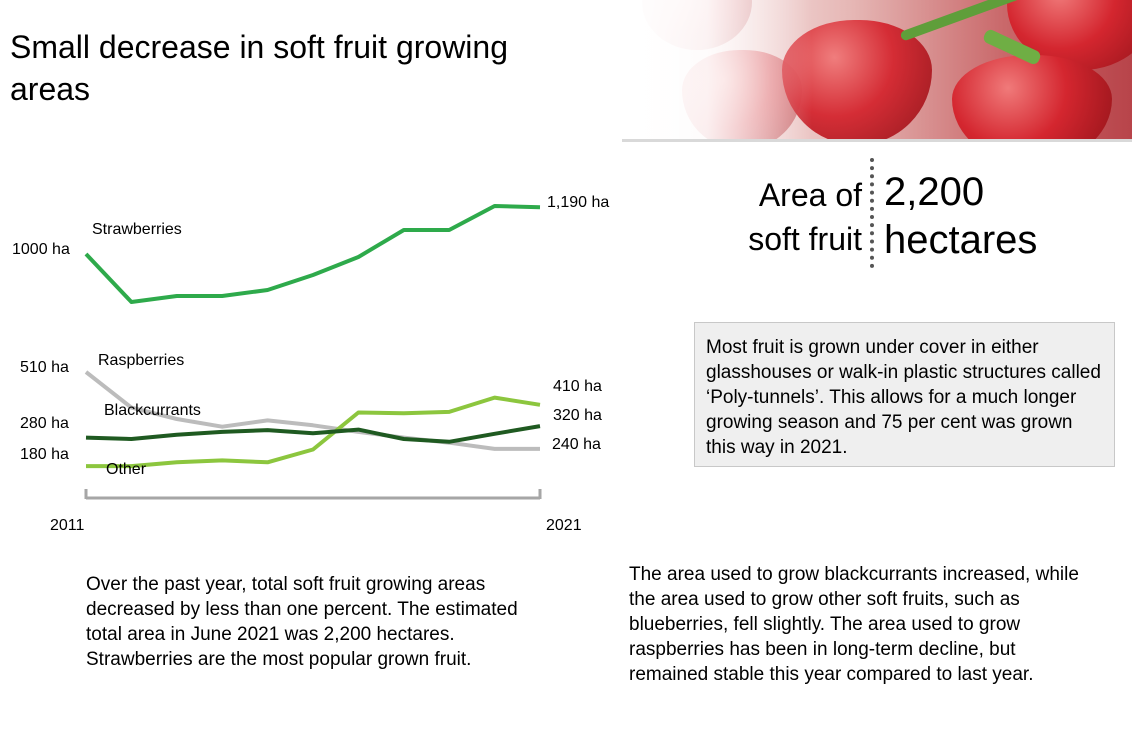 This screenshot has height=754, width=1132. What do you see at coordinates (577, 386) in the screenshot?
I see `end-value-label-other: 410 ha` at bounding box center [577, 386].